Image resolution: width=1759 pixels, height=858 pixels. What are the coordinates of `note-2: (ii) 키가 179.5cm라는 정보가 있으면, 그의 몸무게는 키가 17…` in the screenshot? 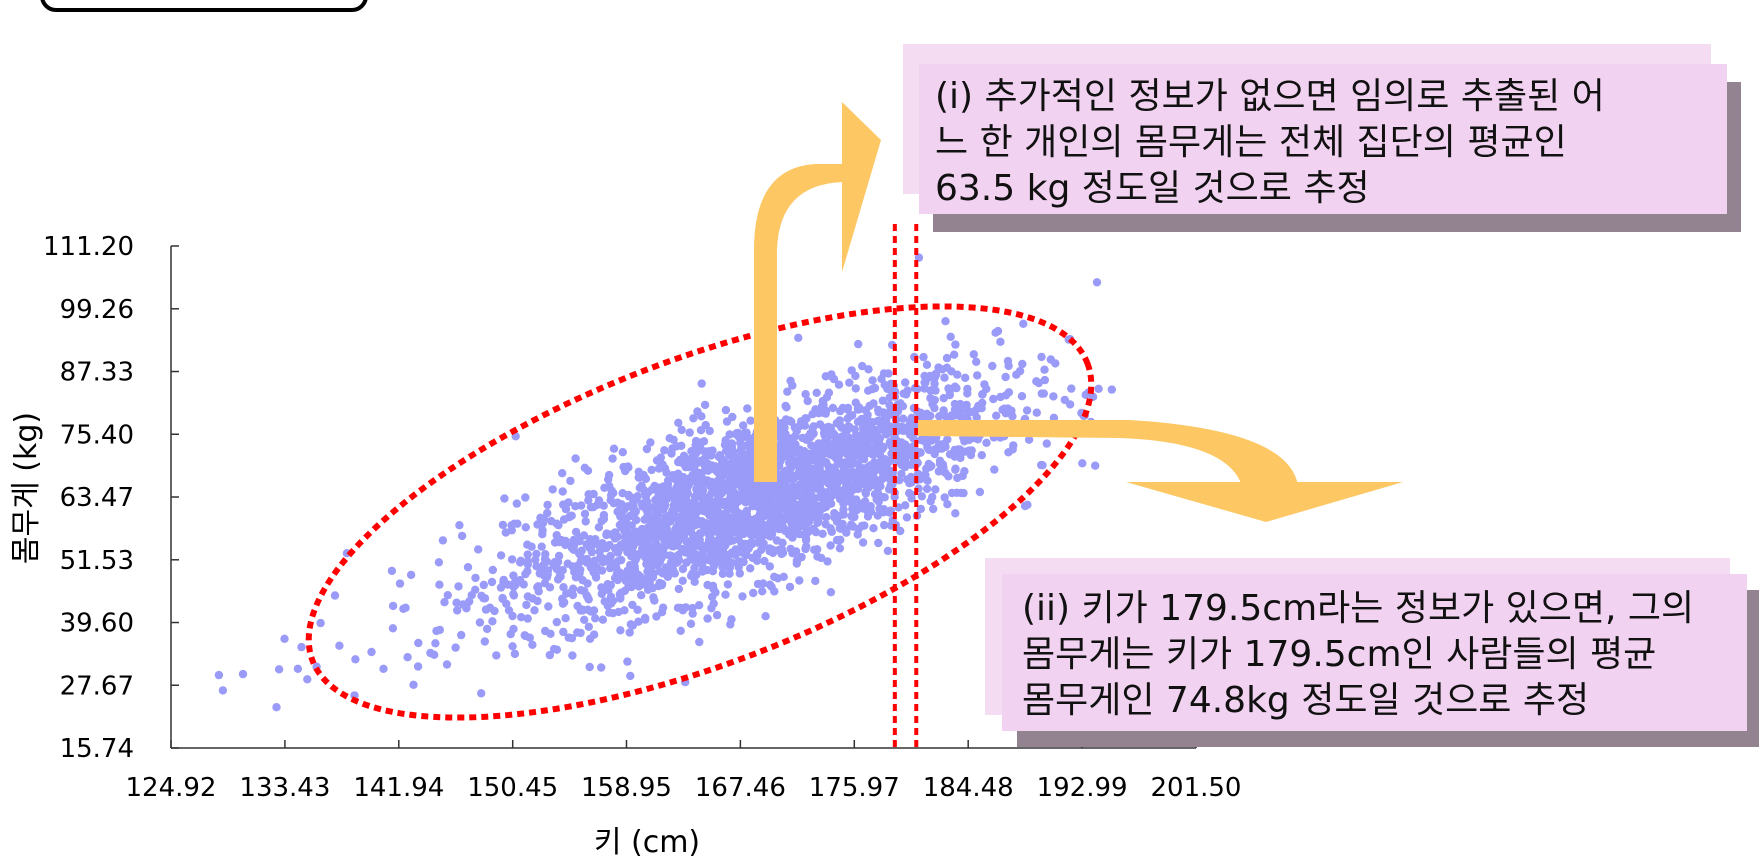 It's located at (1374, 652).